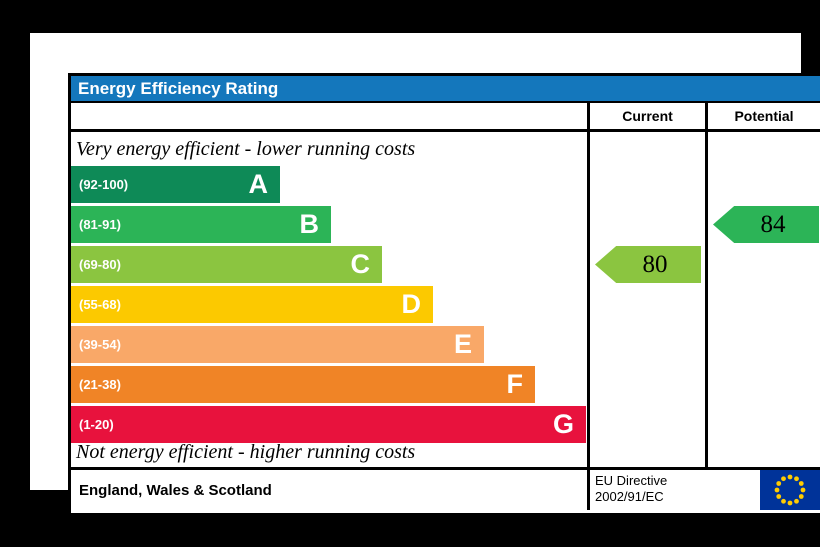 The width and height of the screenshot is (820, 547). I want to click on potential-rating-arrow: 84, so click(766, 224).